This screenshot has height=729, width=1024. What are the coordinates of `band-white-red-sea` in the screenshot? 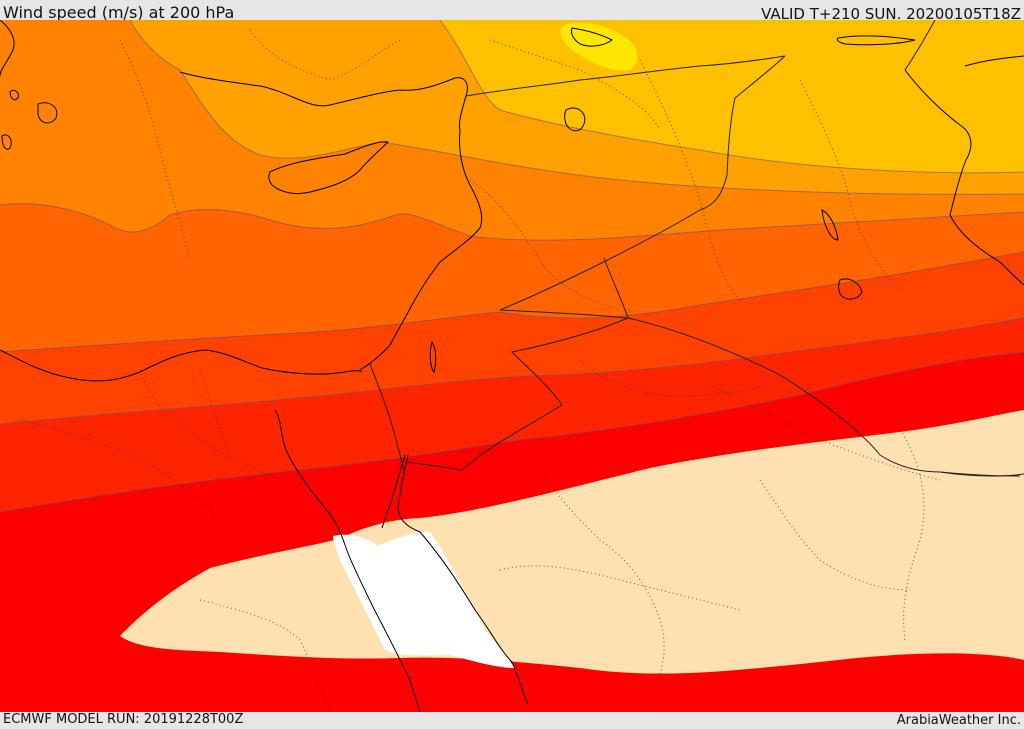 It's located at (424, 599).